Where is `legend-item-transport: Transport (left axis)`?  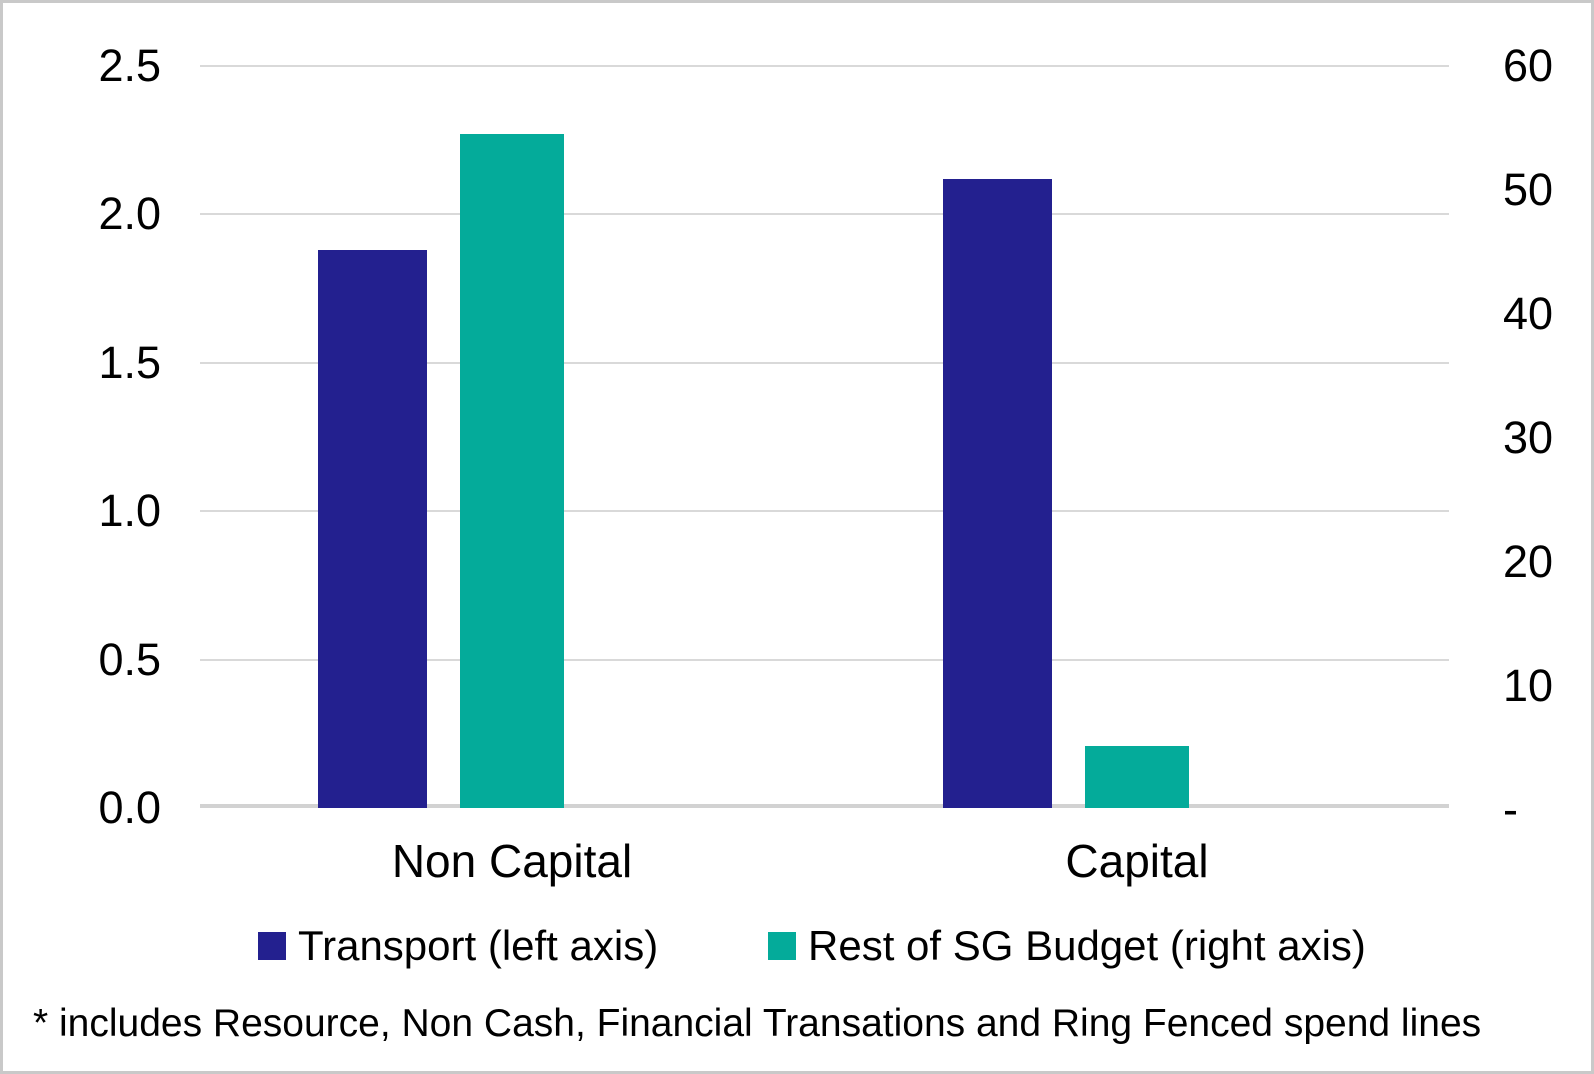
legend-item-transport: Transport (left axis) is located at coordinates (458, 946).